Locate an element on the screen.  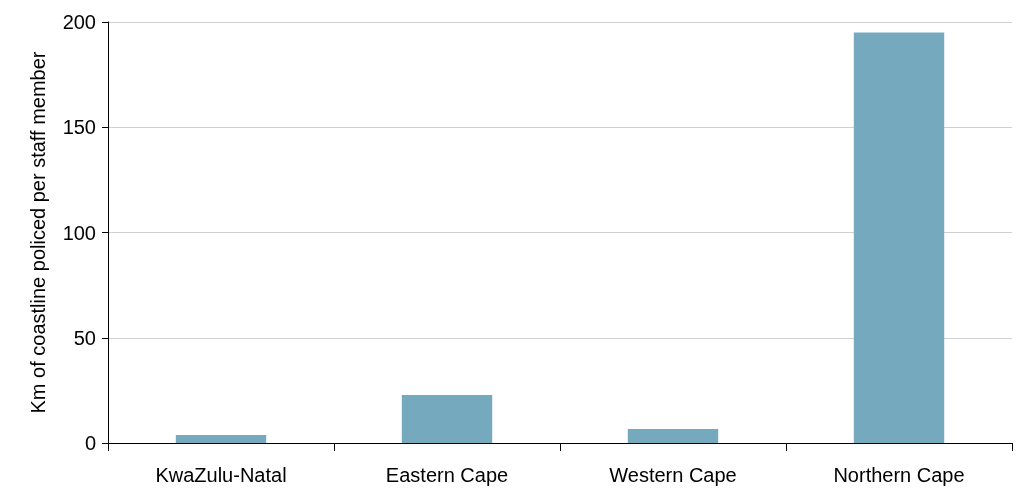
x-tick-label: Western Cape is located at coordinates (673, 475).